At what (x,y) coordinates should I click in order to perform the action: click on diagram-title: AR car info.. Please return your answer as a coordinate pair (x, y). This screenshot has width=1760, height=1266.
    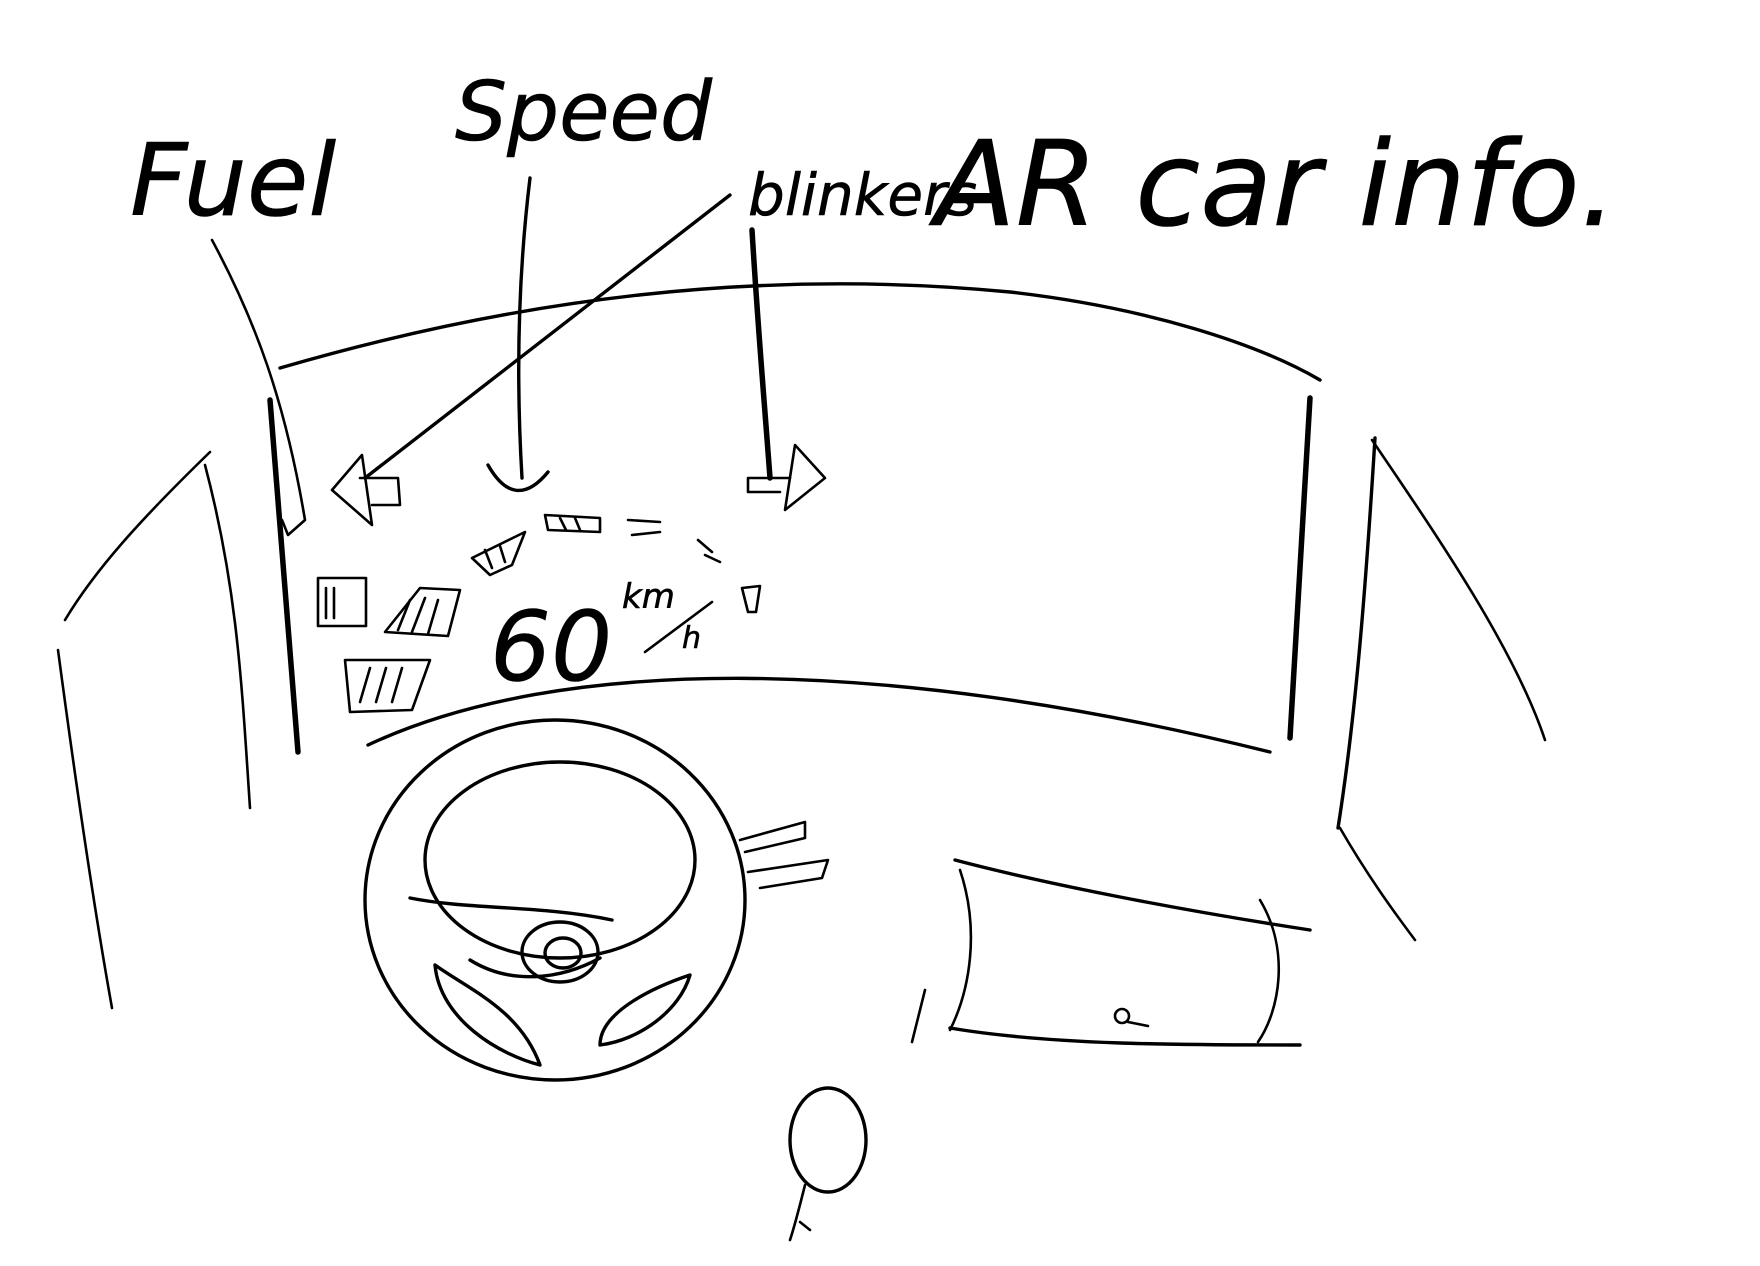
    Looking at the image, I should click on (1272, 184).